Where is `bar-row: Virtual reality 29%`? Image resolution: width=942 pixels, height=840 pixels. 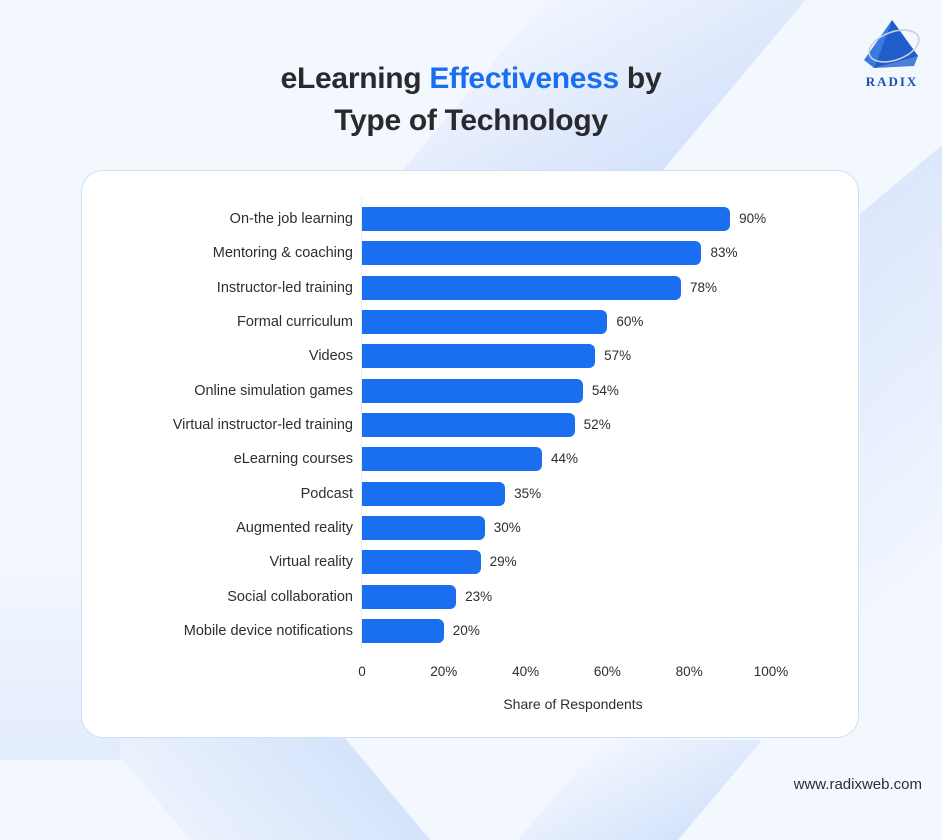
bar-row: Virtual reality 29% is located at coordinates (471, 562).